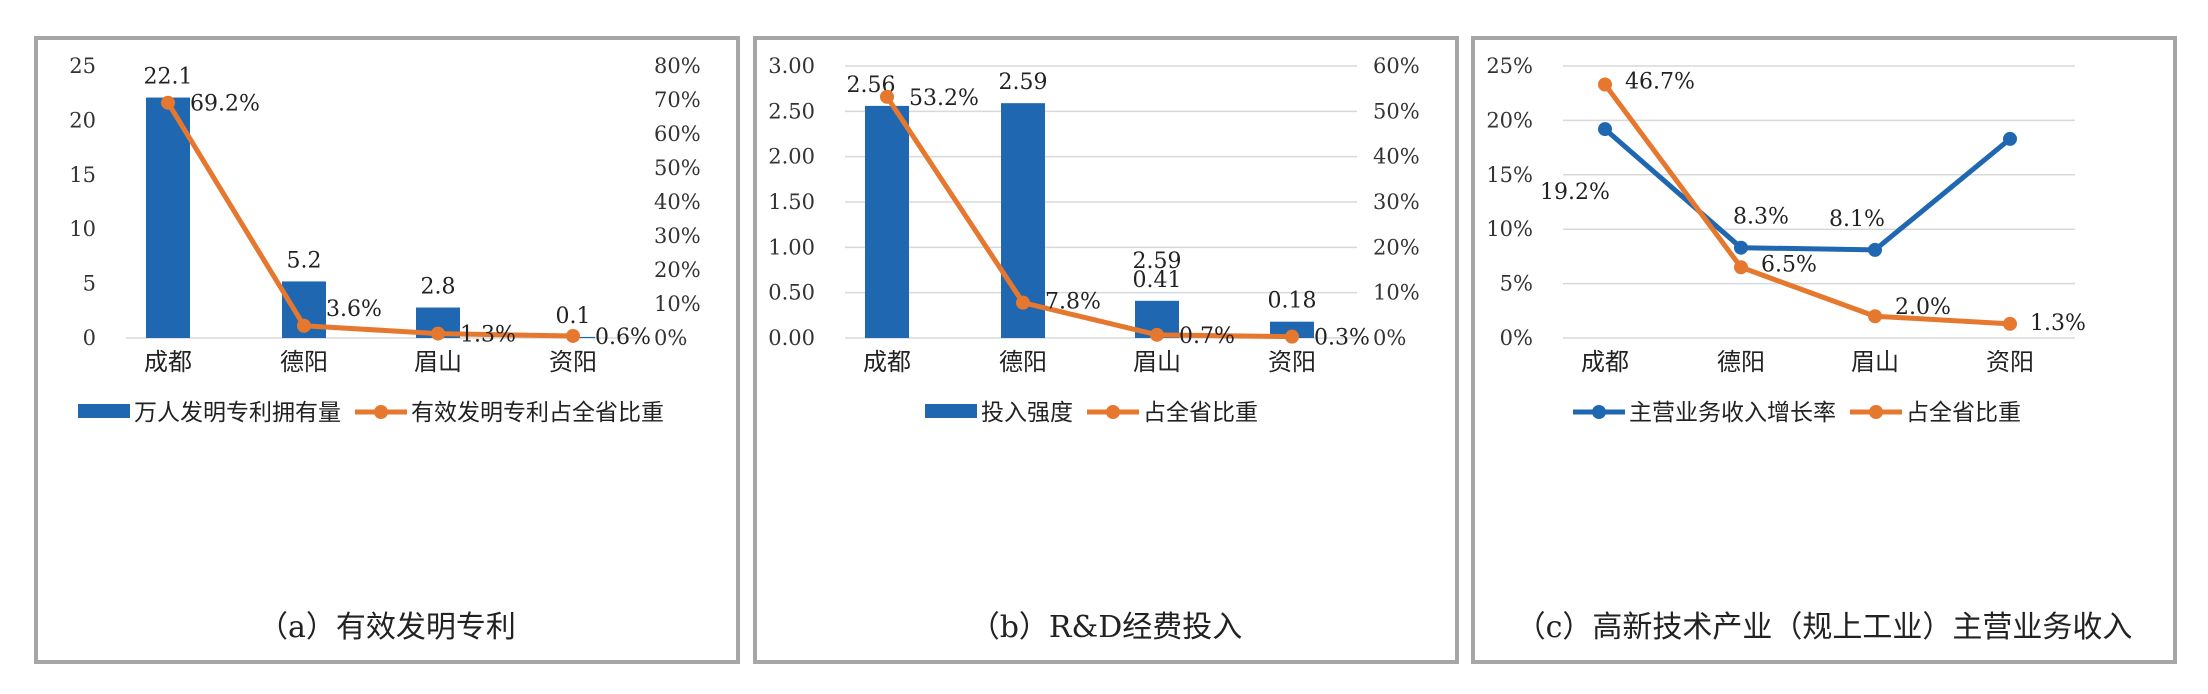 This screenshot has width=2208, height=694. What do you see at coordinates (1106, 627) in the screenshot?
I see `chart-b-caption: （b）R&D经费投入` at bounding box center [1106, 627].